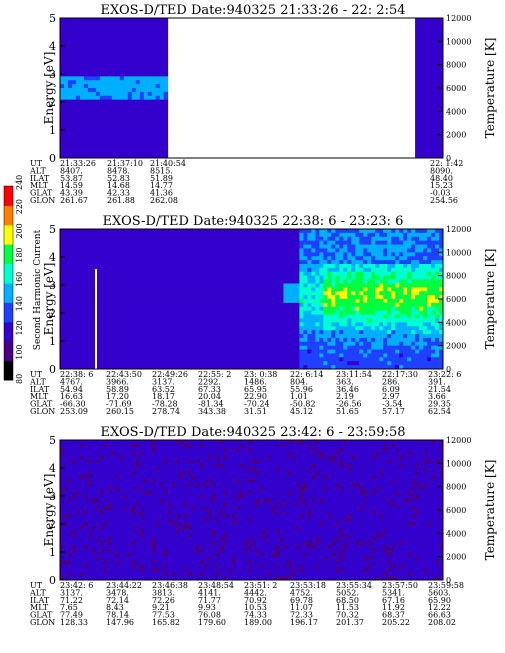 The height and width of the screenshot is (653, 505). Describe the element at coordinates (8, 196) in the screenshot. I see `colorbar-segment` at that location.